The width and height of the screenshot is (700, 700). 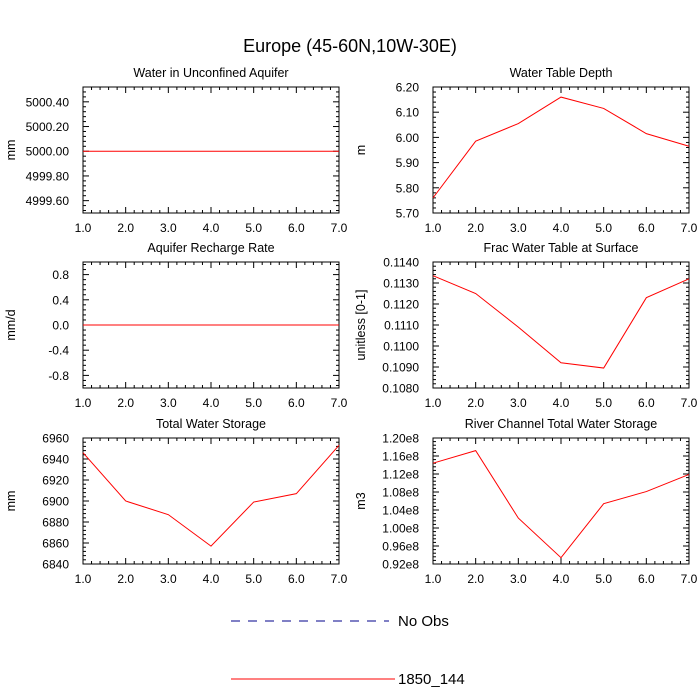 I want to click on y-tick-label: 6900, so click(x=55, y=502).